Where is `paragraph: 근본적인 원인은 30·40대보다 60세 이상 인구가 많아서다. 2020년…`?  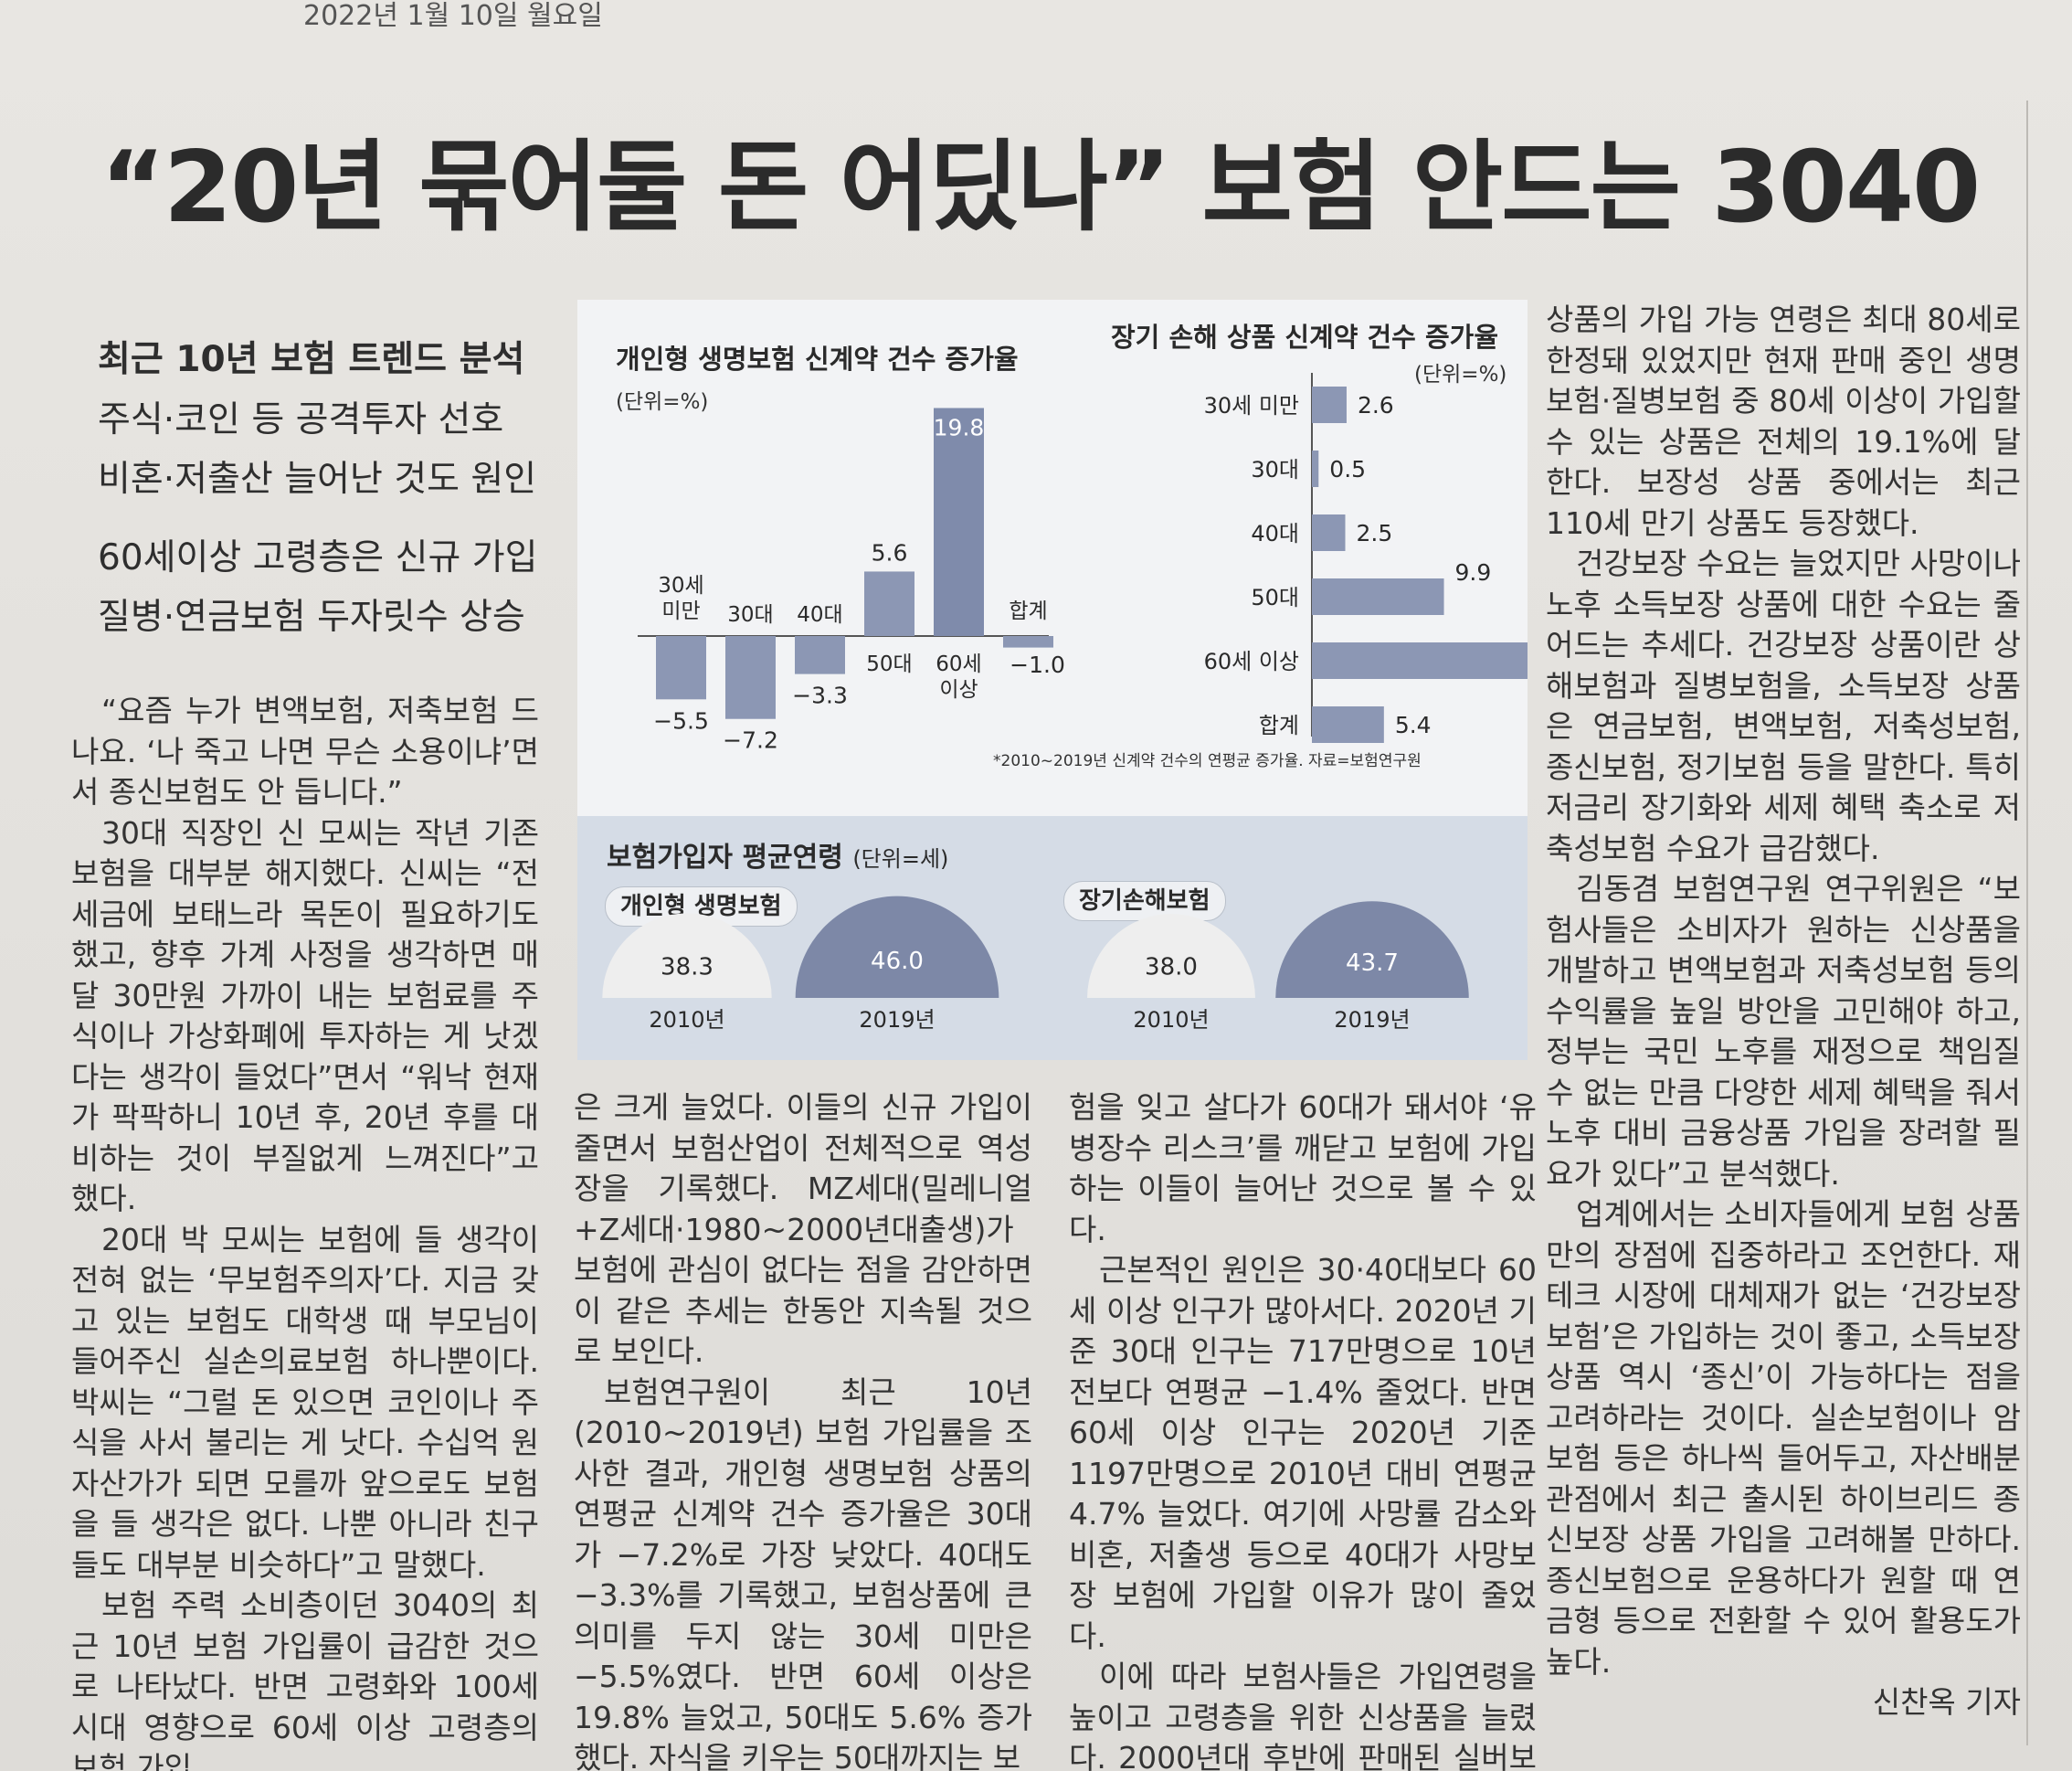
paragraph: 근본적인 원인은 30·40대보다 60세 이상 인구가 많아서다. 2020년… is located at coordinates (1303, 1453).